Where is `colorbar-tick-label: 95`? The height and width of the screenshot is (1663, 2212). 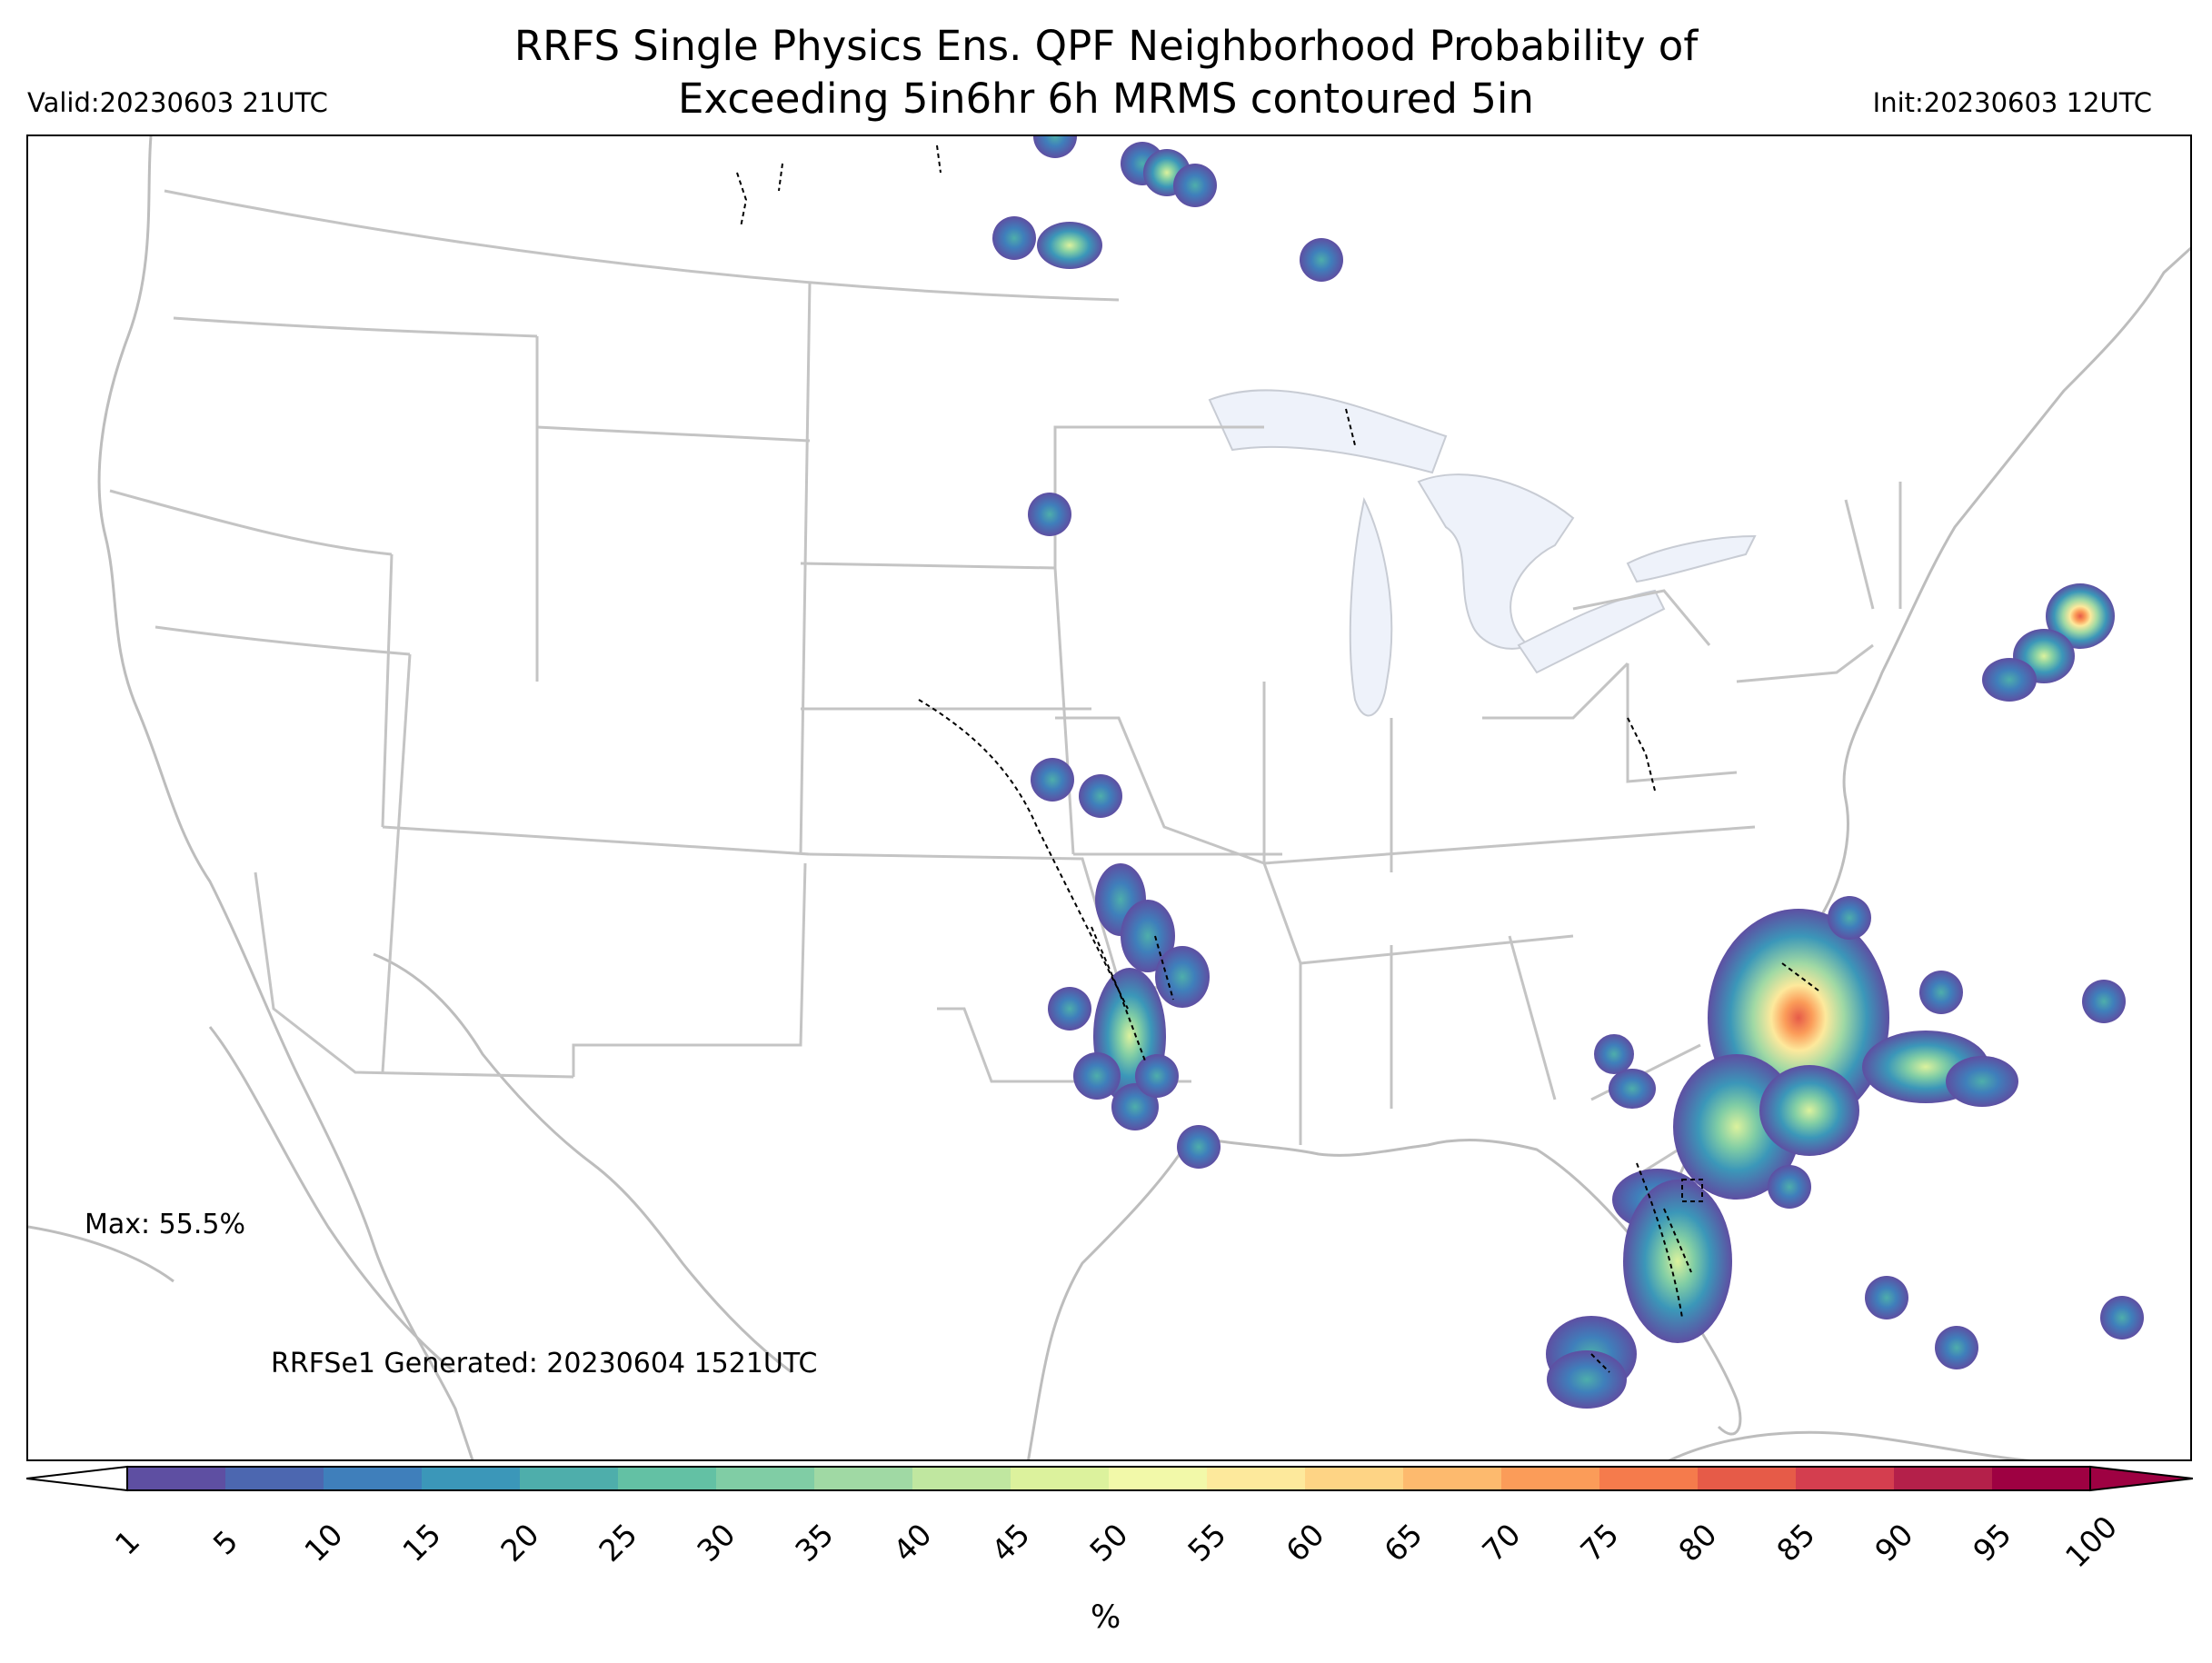
colorbar-tick-label: 95 is located at coordinates (1992, 1542).